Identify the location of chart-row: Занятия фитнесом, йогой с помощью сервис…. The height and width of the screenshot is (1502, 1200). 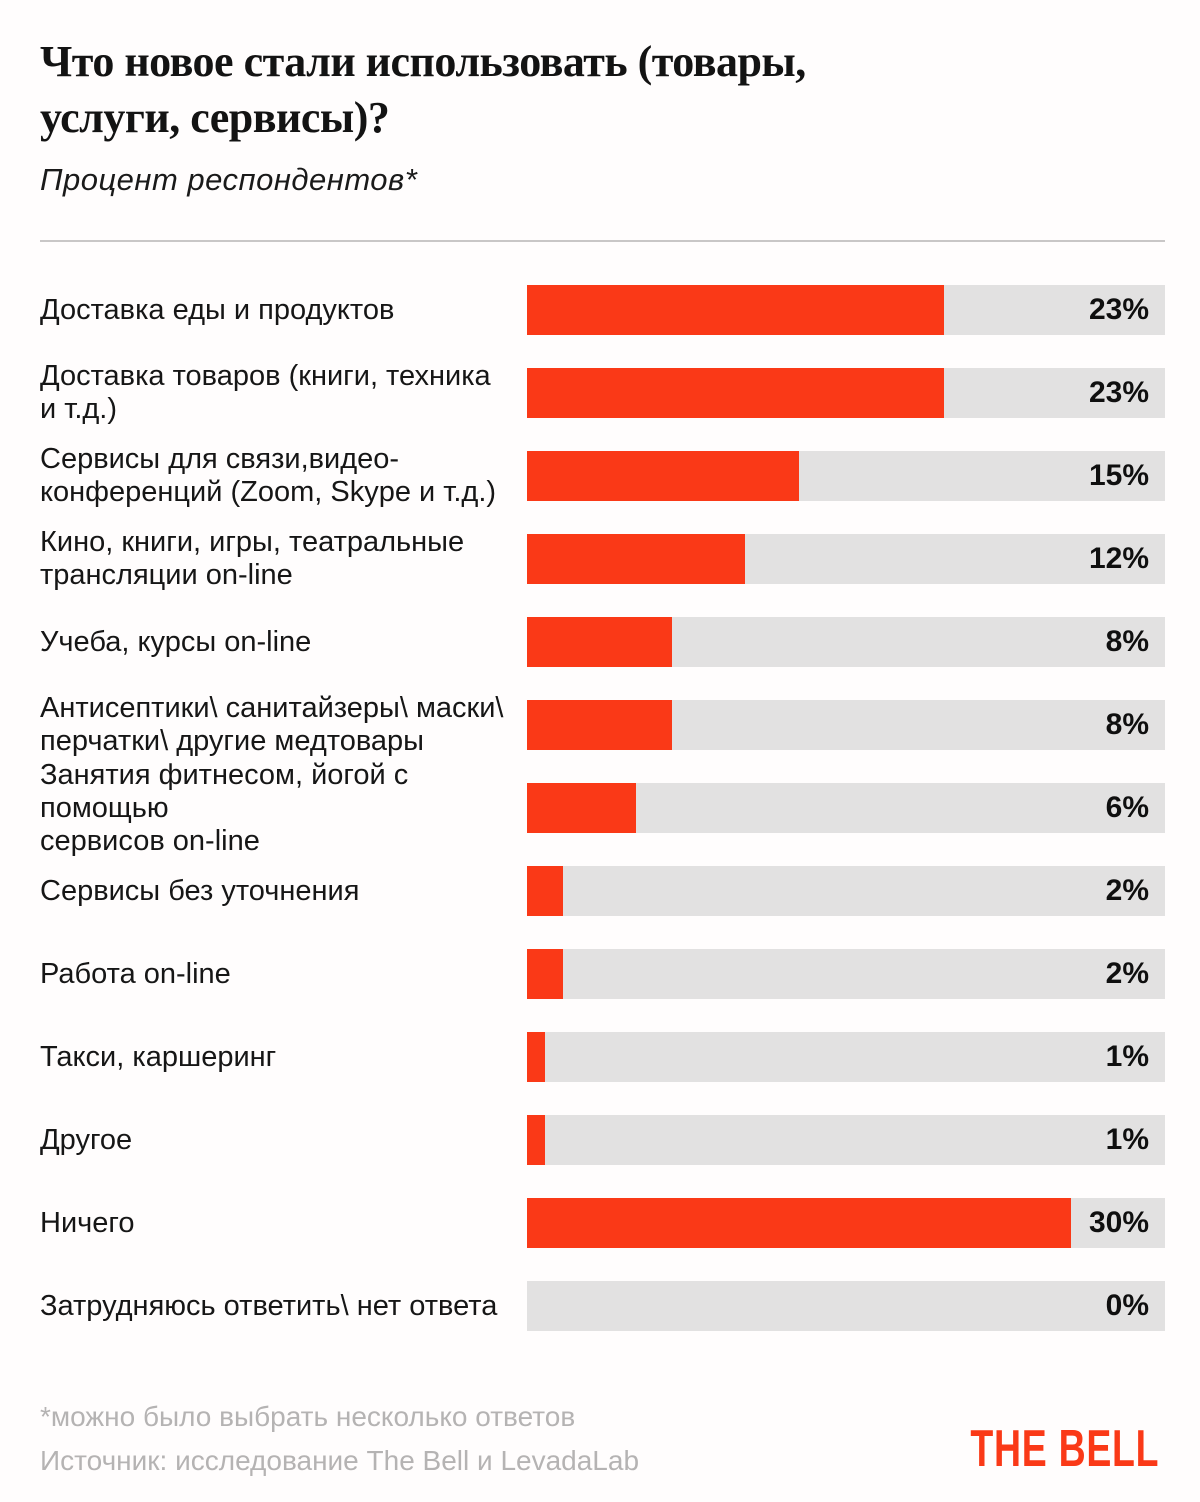
(602, 808).